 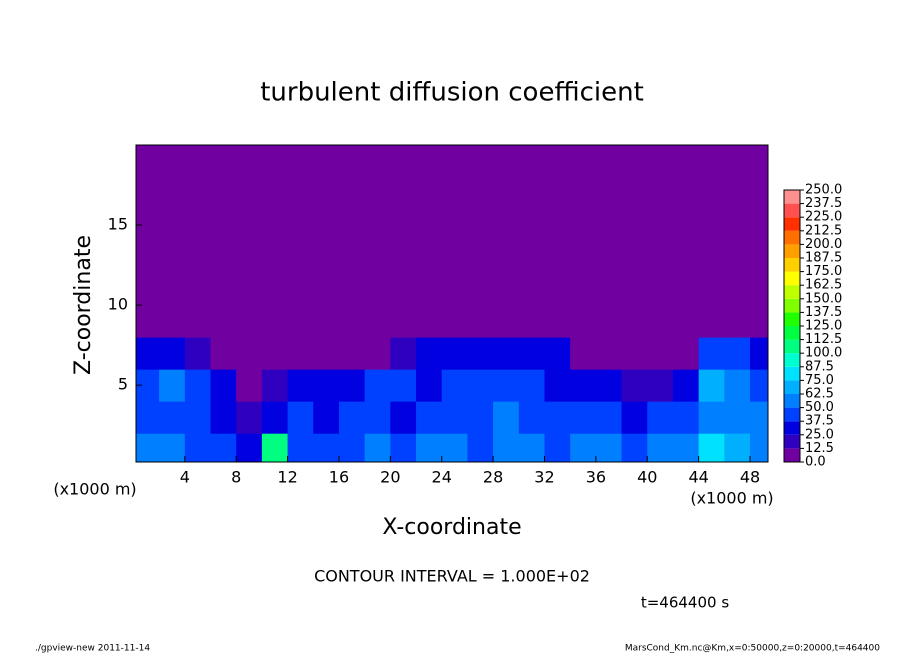 What do you see at coordinates (83, 305) in the screenshot?
I see `y-axis-label: Z-coordinate` at bounding box center [83, 305].